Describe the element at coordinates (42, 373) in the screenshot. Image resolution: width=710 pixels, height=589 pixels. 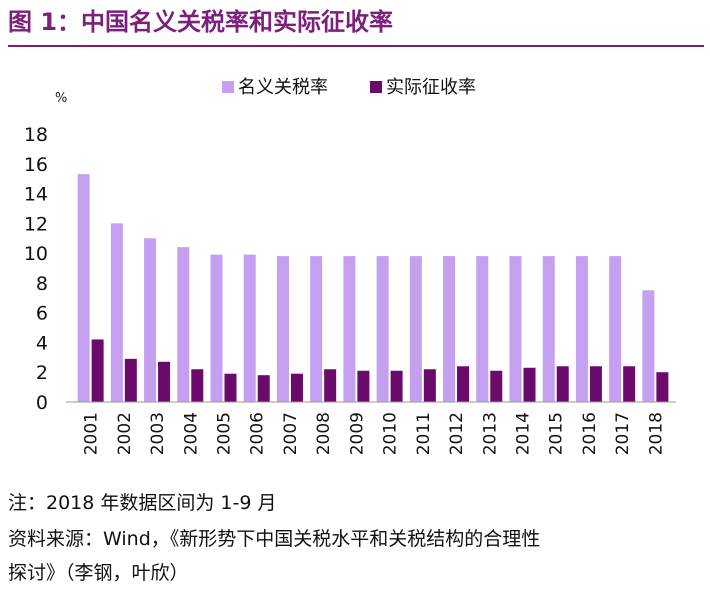
I see `y-tick-label: 2` at that location.